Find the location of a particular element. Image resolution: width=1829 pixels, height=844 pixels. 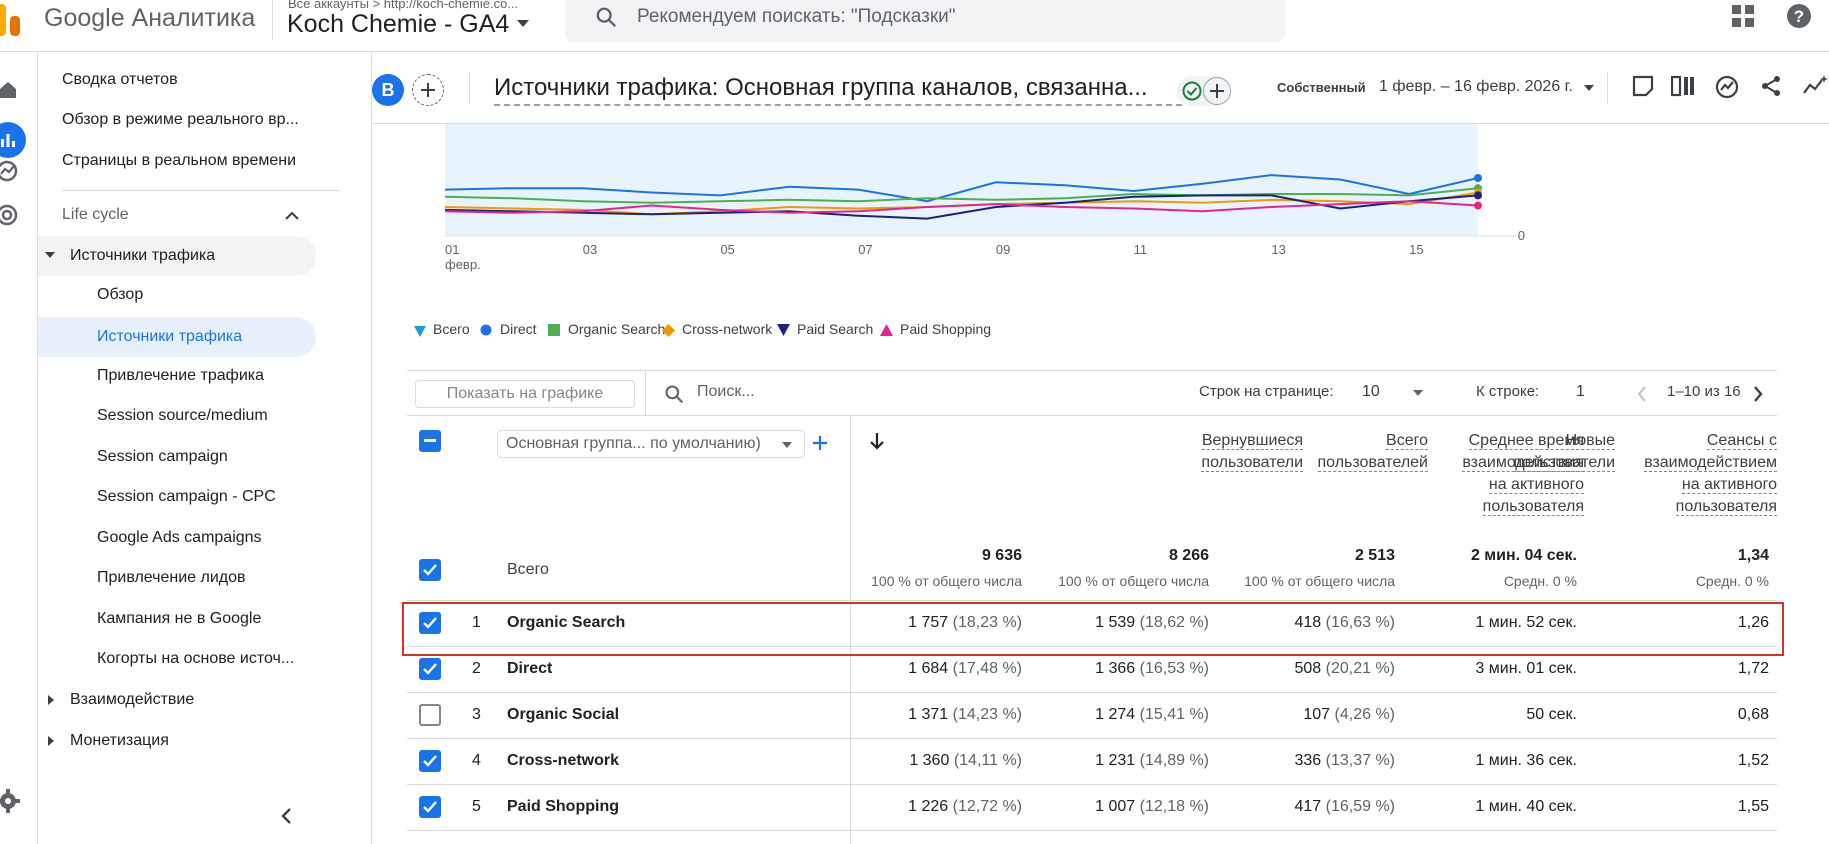

nav-item-reports-snapshot: Сводка отчетов is located at coordinates (198, 80).